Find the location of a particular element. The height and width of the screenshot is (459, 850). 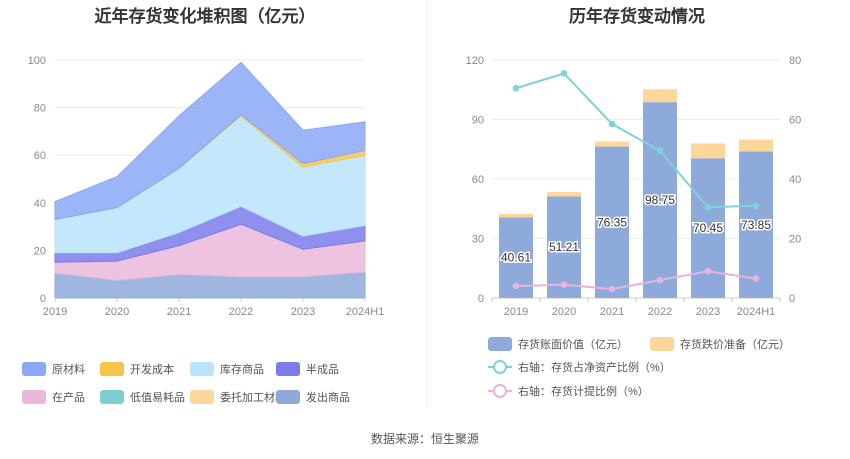

bar-value-label: 76.35 is located at coordinates (612, 222).